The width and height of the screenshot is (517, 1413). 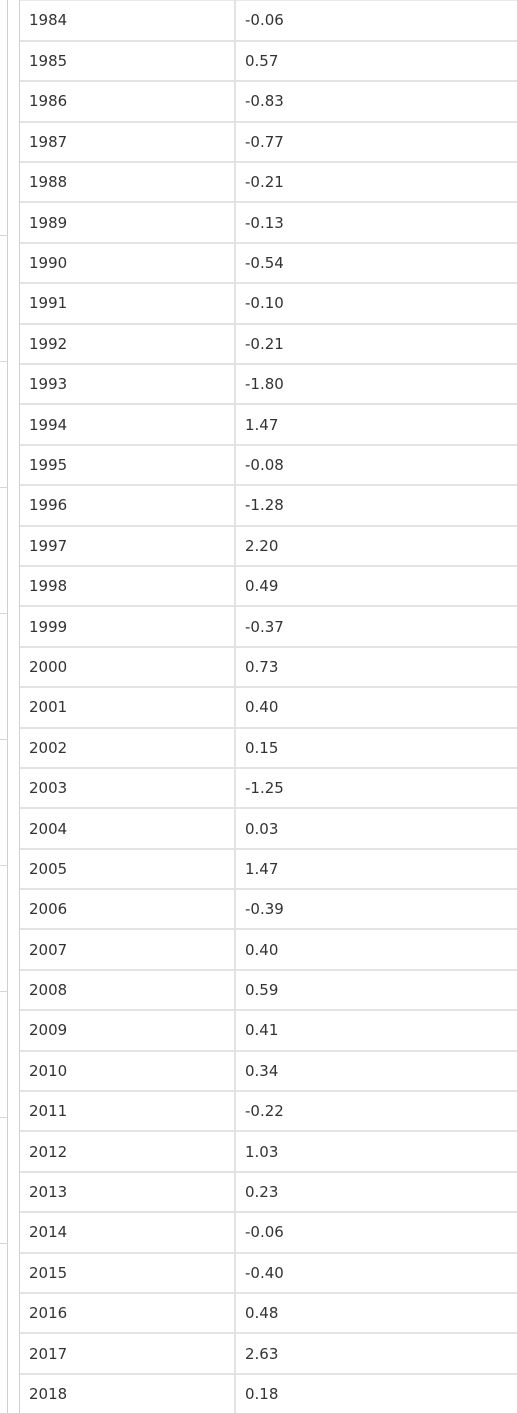 What do you see at coordinates (376, 788) in the screenshot?
I see `value-cell: -1.25` at bounding box center [376, 788].